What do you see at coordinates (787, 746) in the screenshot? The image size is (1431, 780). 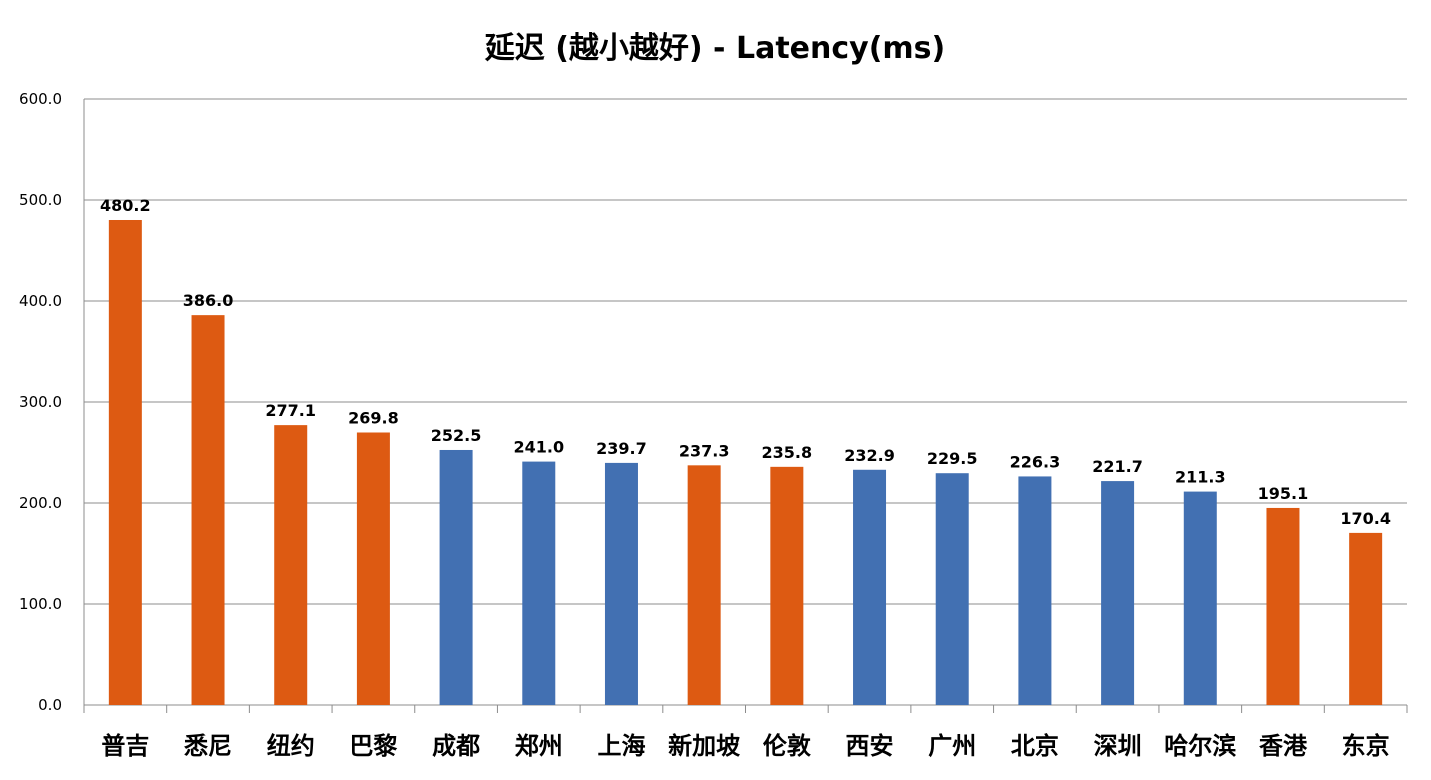 I see `x-tick-label: 伦敦` at bounding box center [787, 746].